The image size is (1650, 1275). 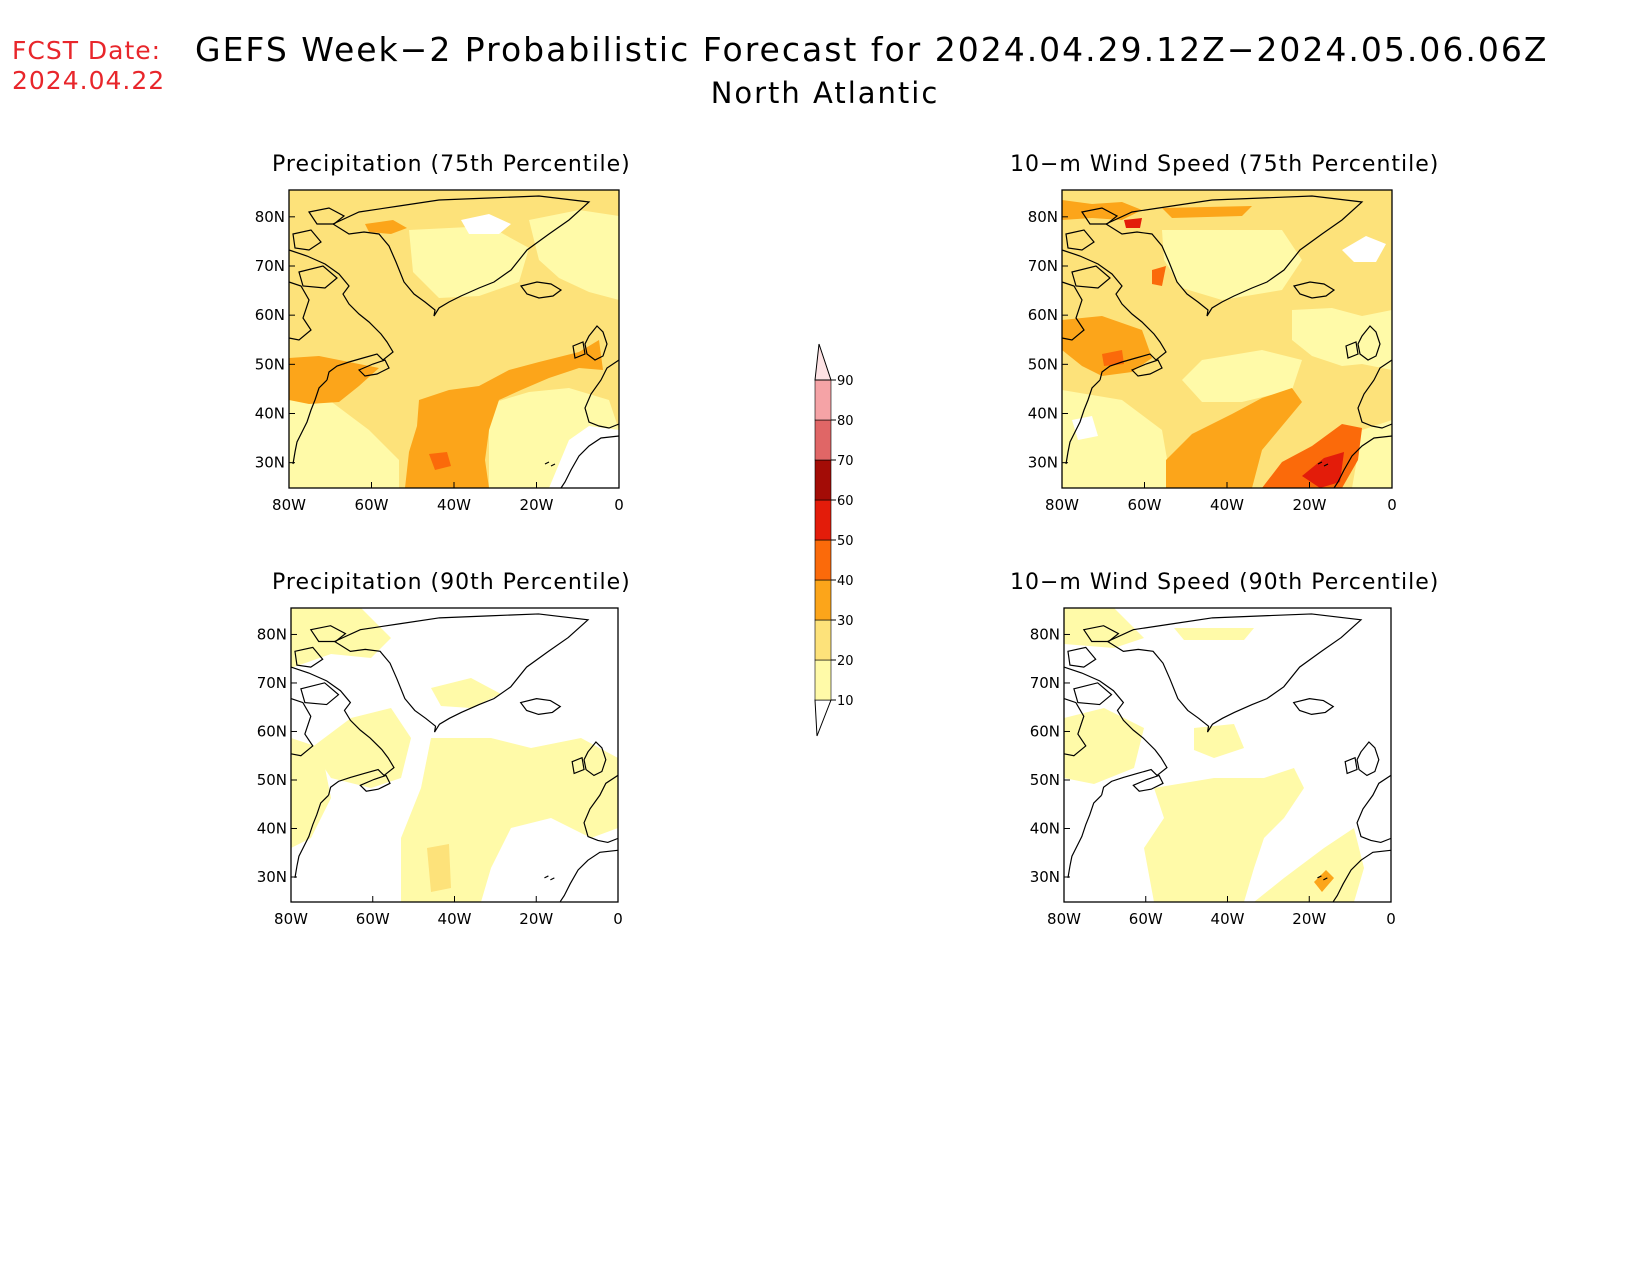 I want to click on colorbar-label: 10, so click(x=845, y=701).